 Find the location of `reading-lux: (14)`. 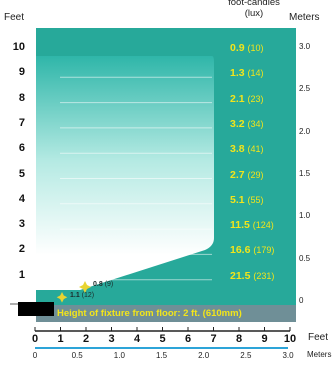

reading-lux: (14) is located at coordinates (255, 73).